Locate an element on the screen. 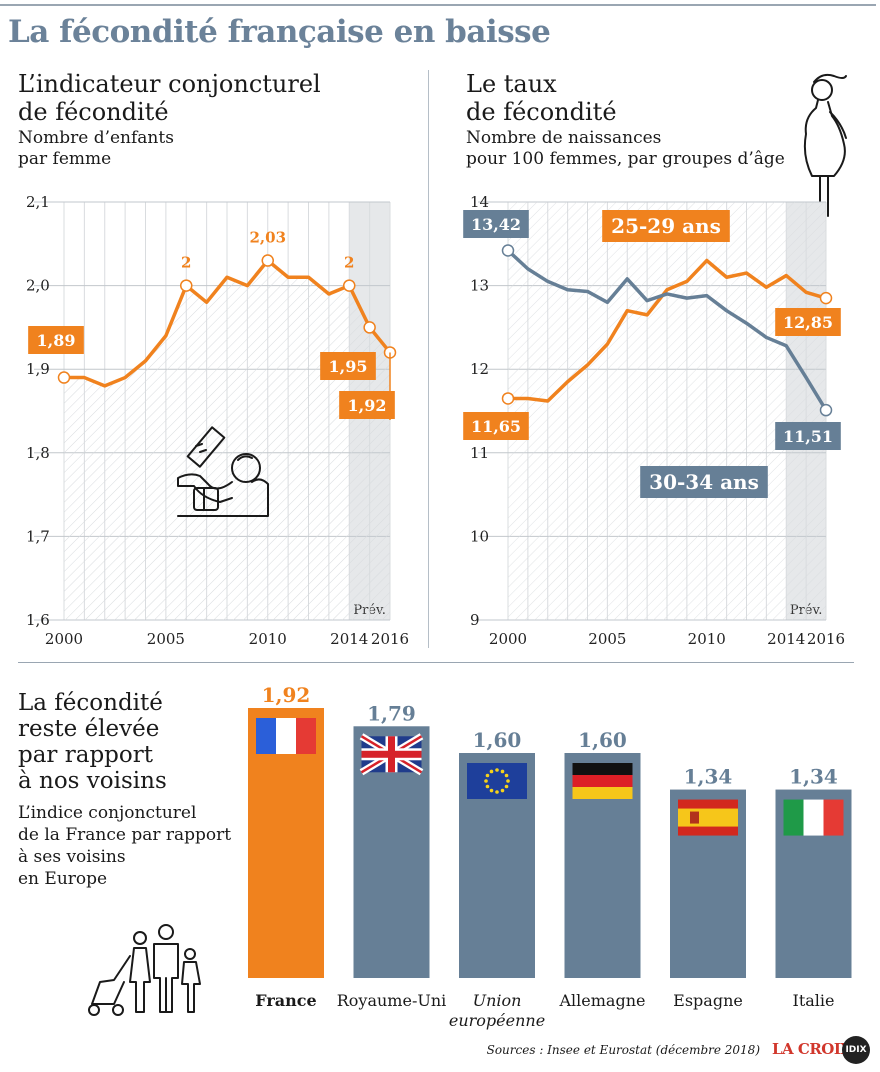  start-value-label: 11,65 is located at coordinates (496, 426).